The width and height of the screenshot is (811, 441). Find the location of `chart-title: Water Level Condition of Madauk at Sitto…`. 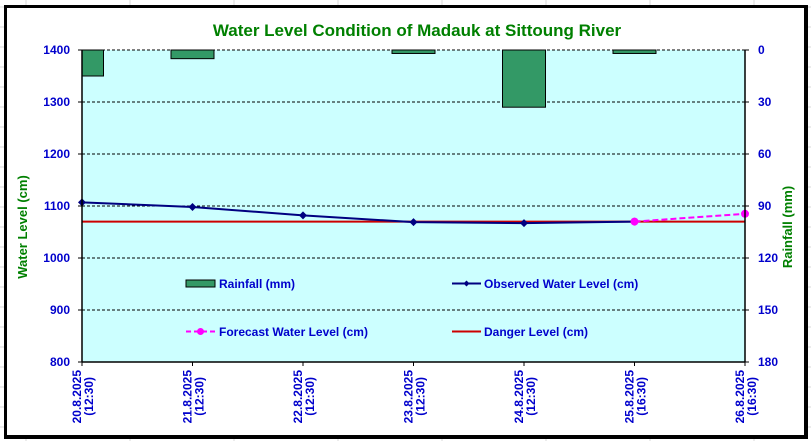

chart-title: Water Level Condition of Madauk at Sitto… is located at coordinates (417, 30).